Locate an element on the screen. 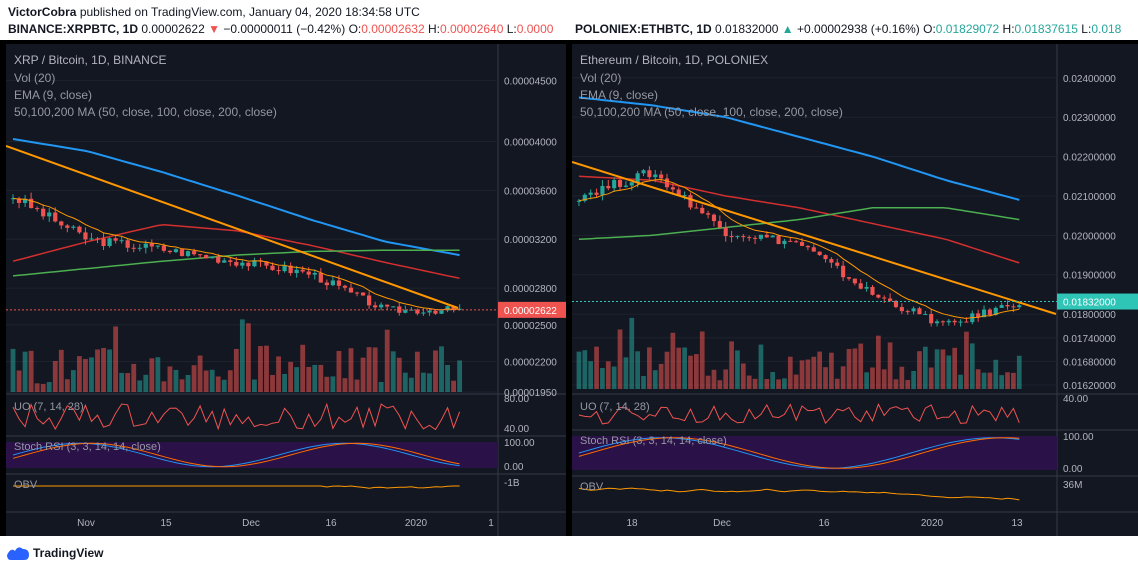 The image size is (1138, 571). y-tick-label: 0.02200000 is located at coordinates (1089, 158).